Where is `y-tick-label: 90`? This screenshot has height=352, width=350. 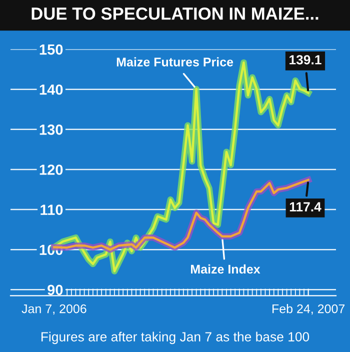 y-tick-label: 90 is located at coordinates (55, 290).